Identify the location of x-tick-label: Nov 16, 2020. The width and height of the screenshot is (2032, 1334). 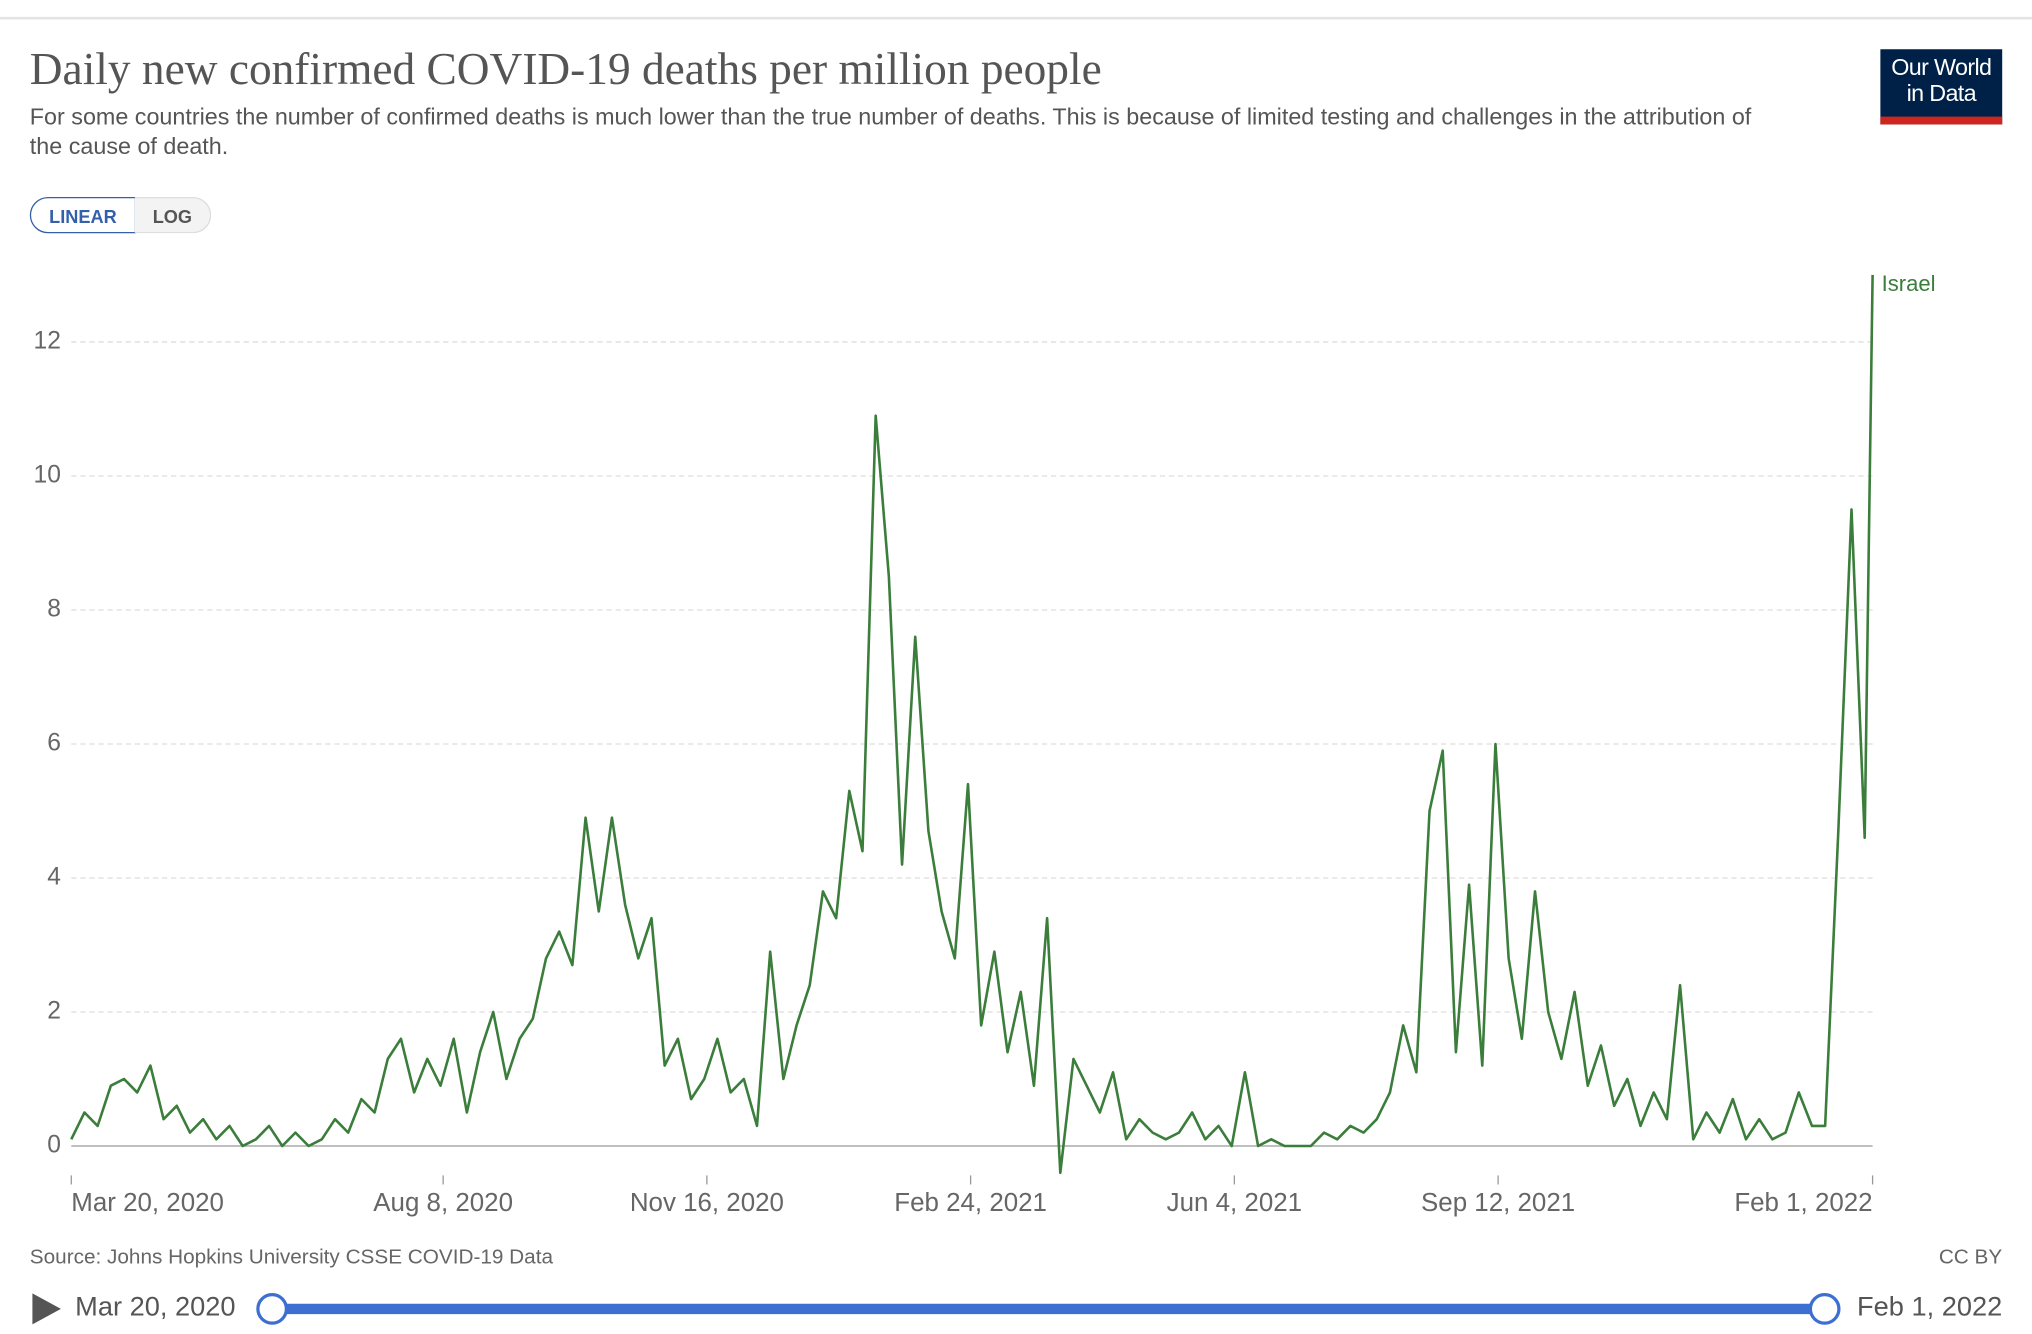
(707, 1203).